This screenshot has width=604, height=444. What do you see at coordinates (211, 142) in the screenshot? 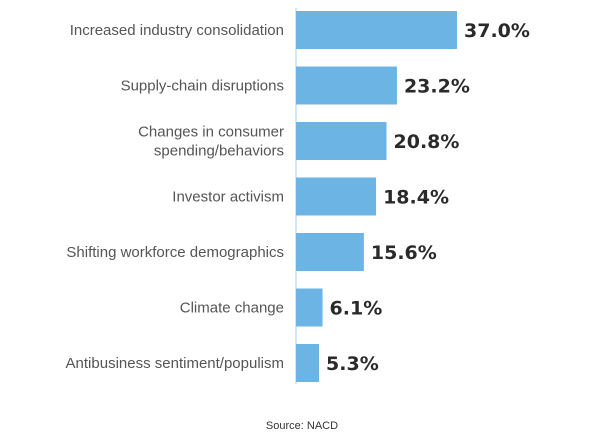
I see `category-label: Changes in consumer spending/behaviors` at bounding box center [211, 142].